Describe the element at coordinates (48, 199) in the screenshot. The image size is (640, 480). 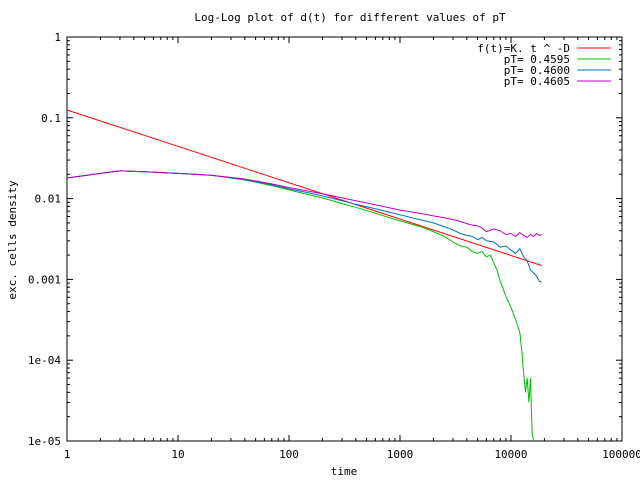
I see `y-tick-label: 0.01` at that location.